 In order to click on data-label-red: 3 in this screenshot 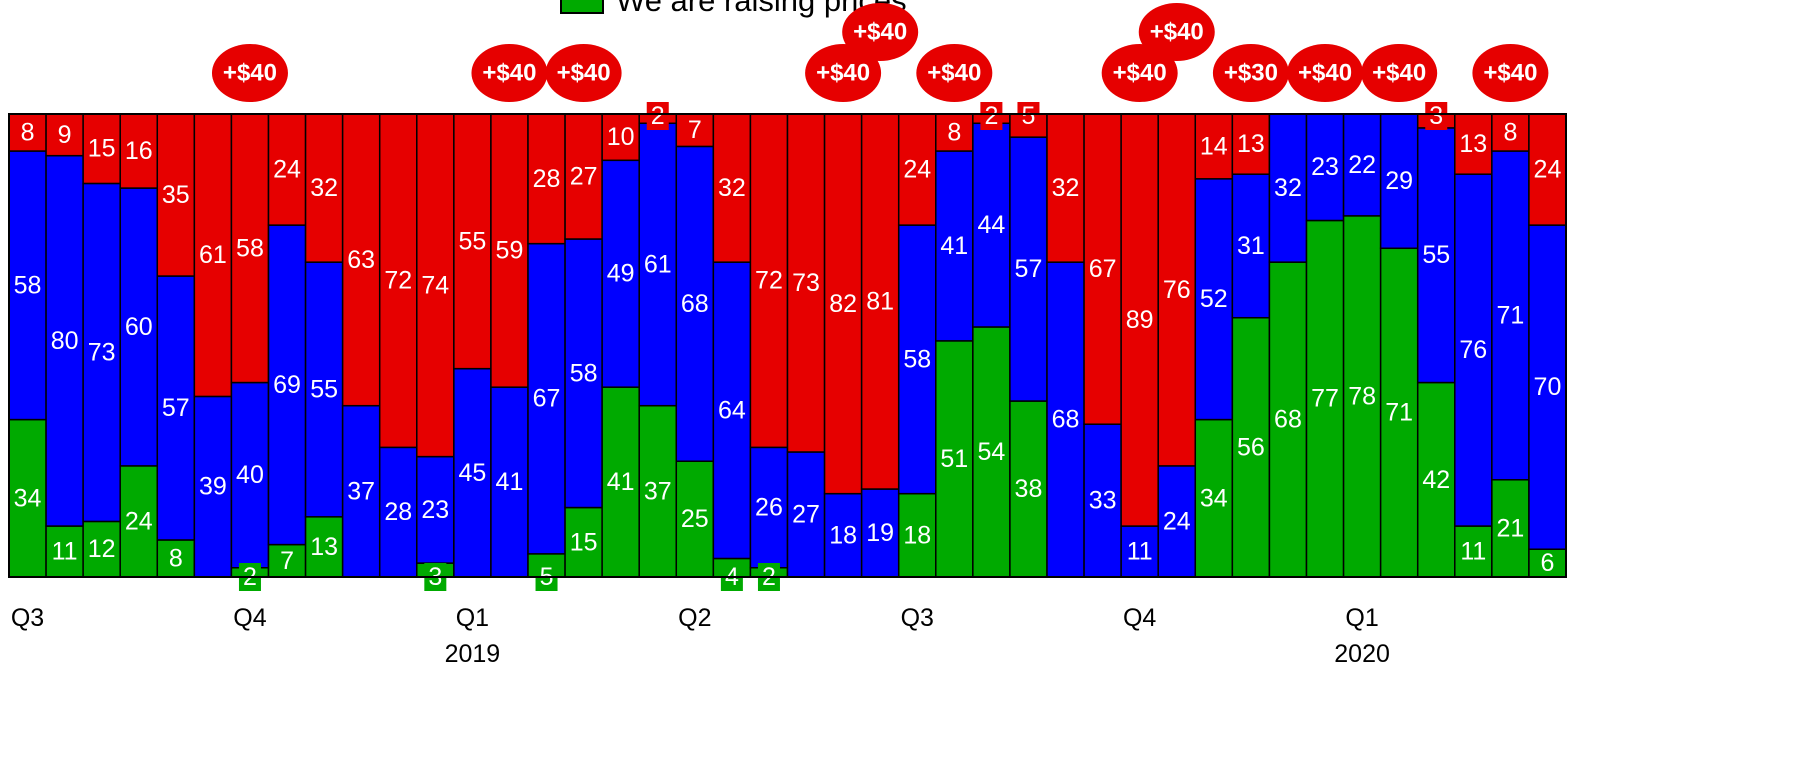, I will do `click(1436, 116)`.